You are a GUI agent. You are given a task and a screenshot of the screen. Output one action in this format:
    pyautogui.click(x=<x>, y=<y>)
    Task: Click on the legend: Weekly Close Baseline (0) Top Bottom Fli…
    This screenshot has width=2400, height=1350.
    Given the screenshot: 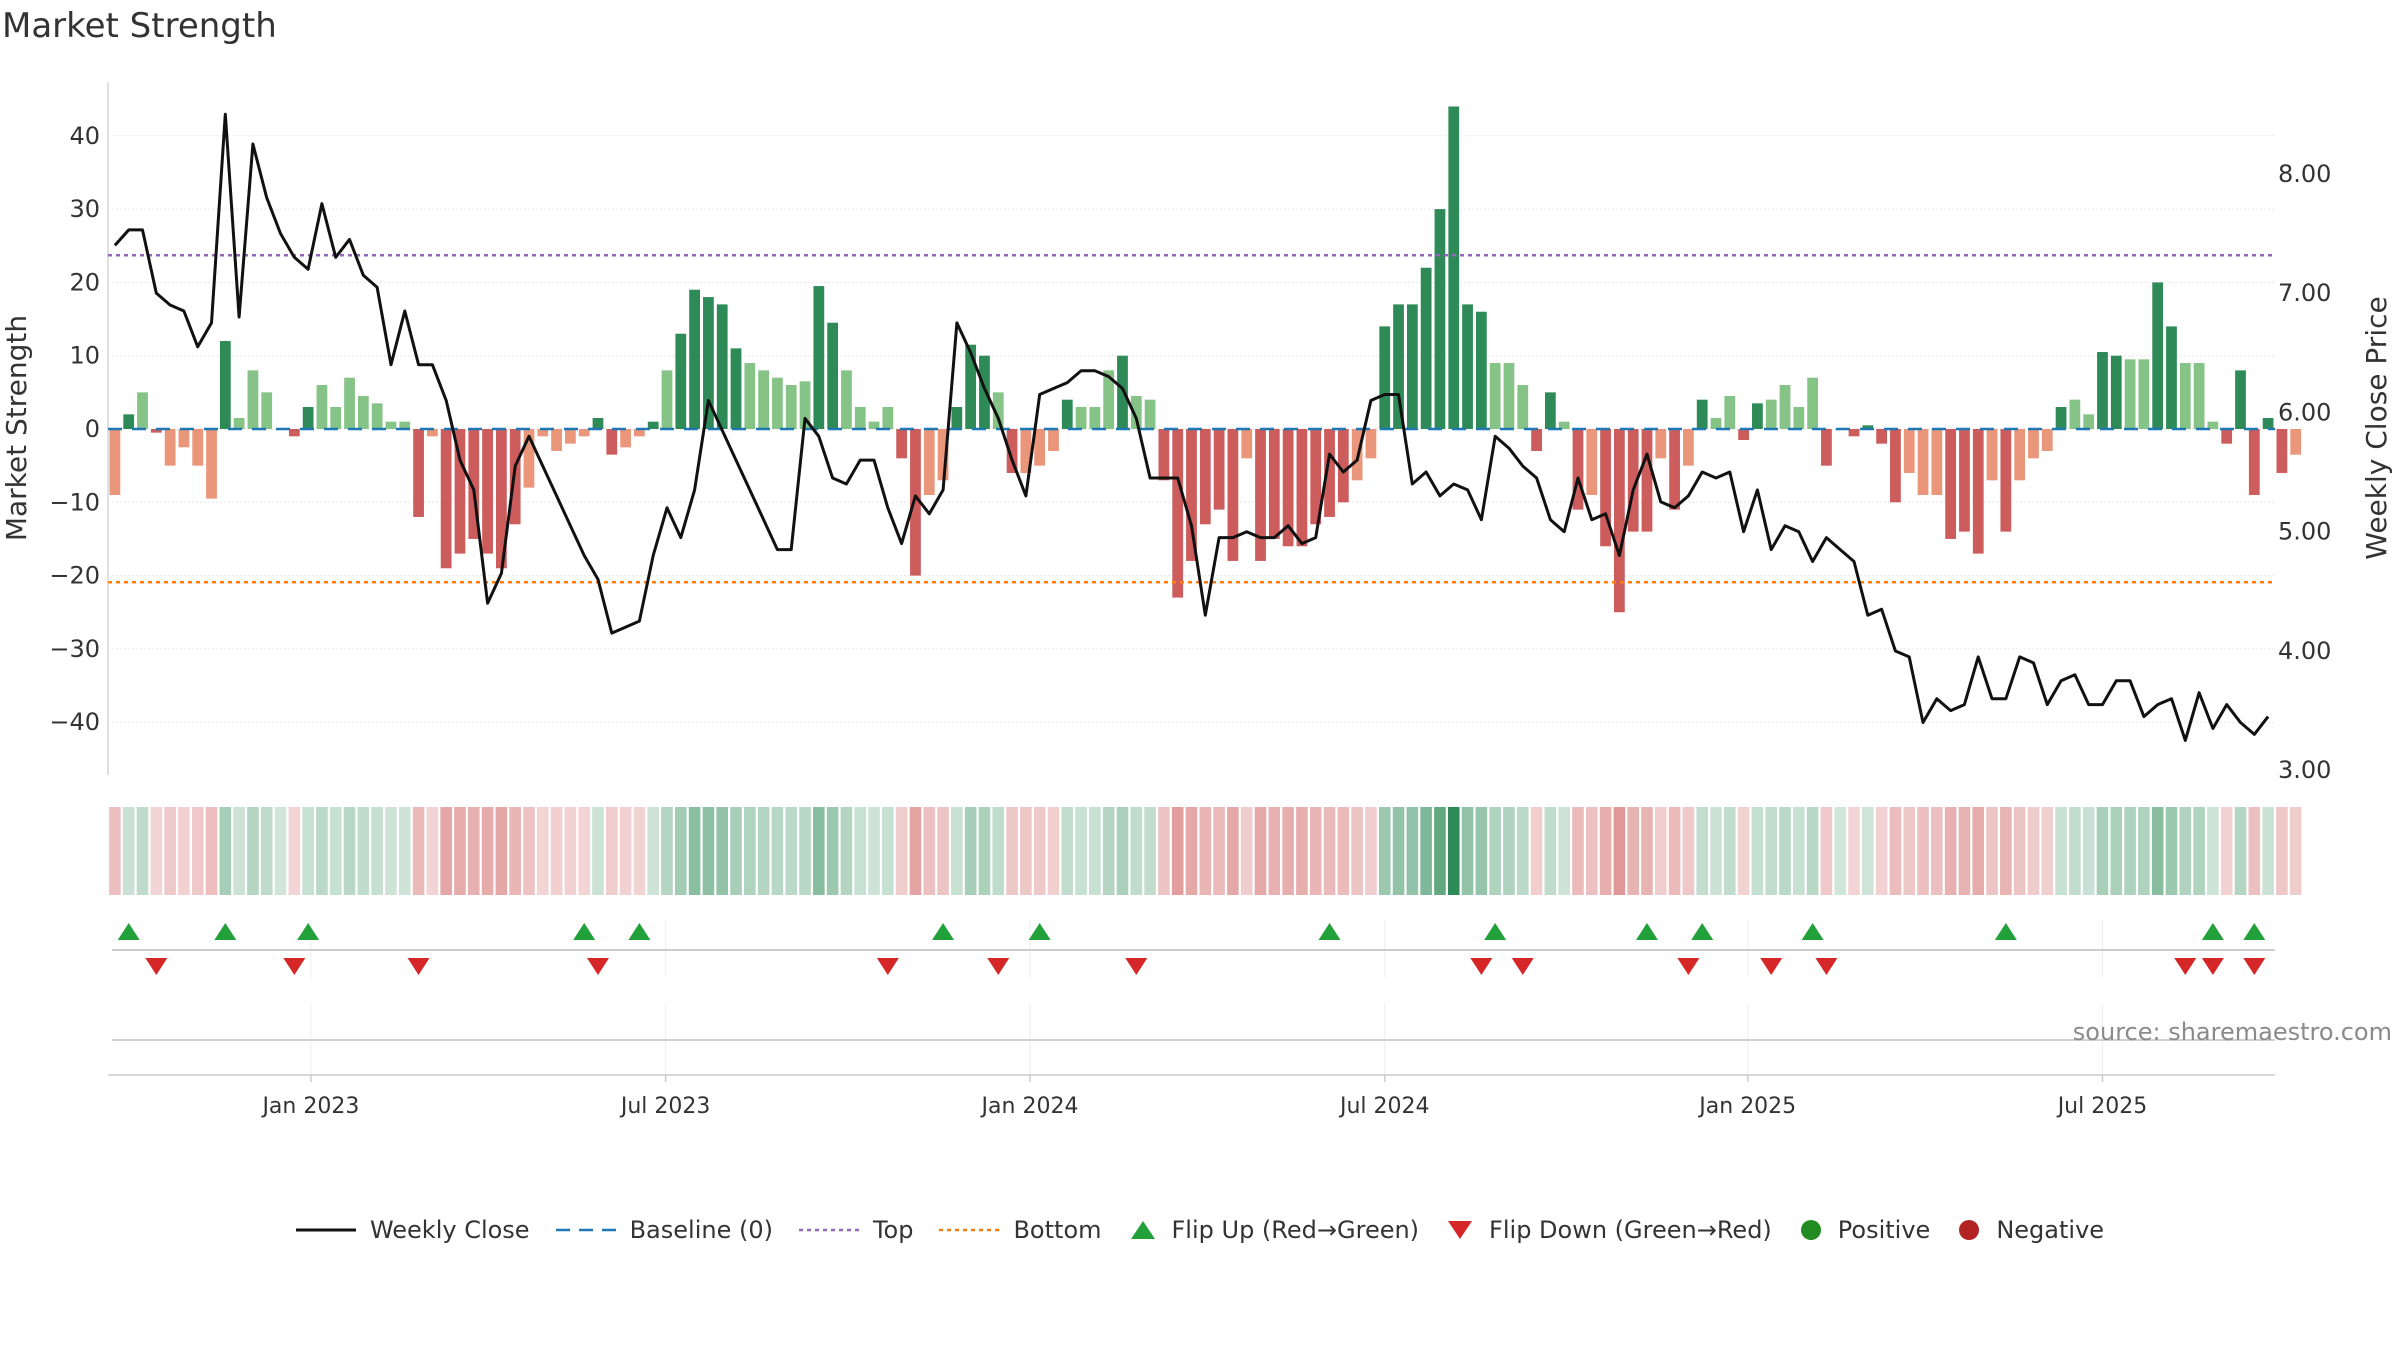 What is the action you would take?
    pyautogui.click(x=1200, y=1230)
    